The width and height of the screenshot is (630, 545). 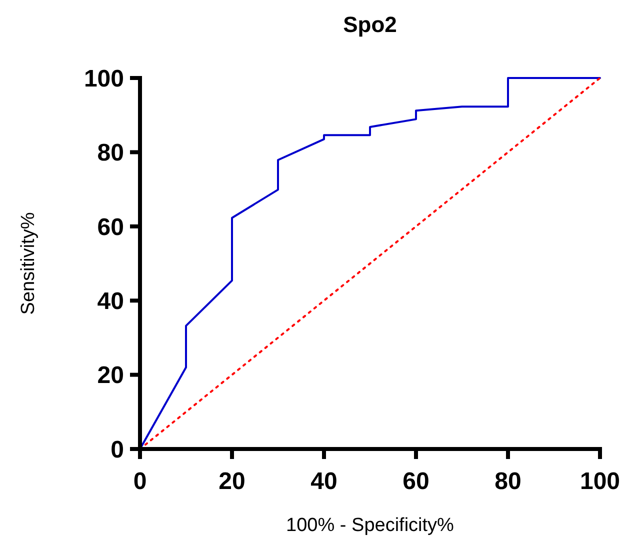 I want to click on y-tick-label: 60, so click(x=110, y=227).